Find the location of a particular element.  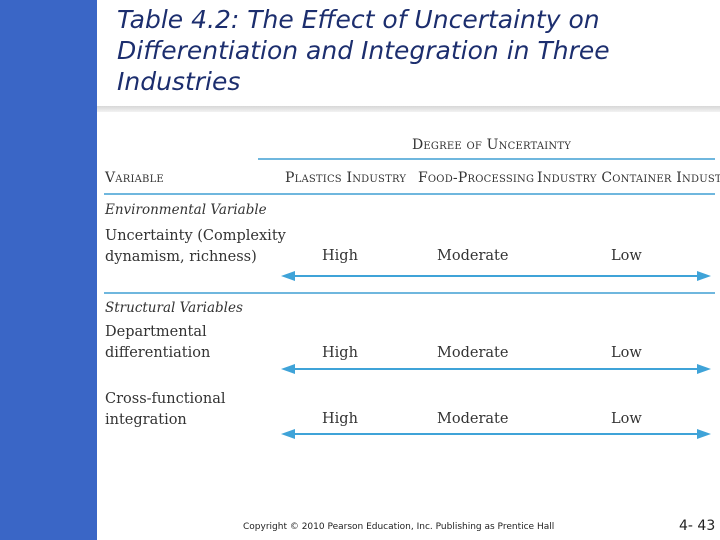

title-divider is located at coordinates (408, 109).